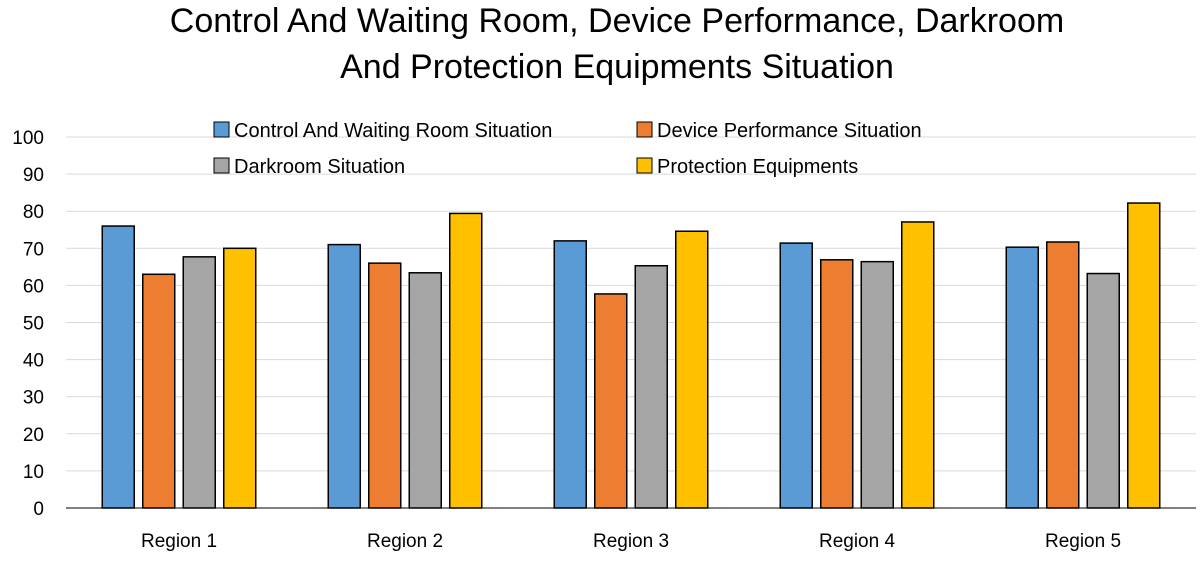 The image size is (1200, 564). What do you see at coordinates (393, 131) in the screenshot?
I see `legend-label: Control And Waiting Room Situation` at bounding box center [393, 131].